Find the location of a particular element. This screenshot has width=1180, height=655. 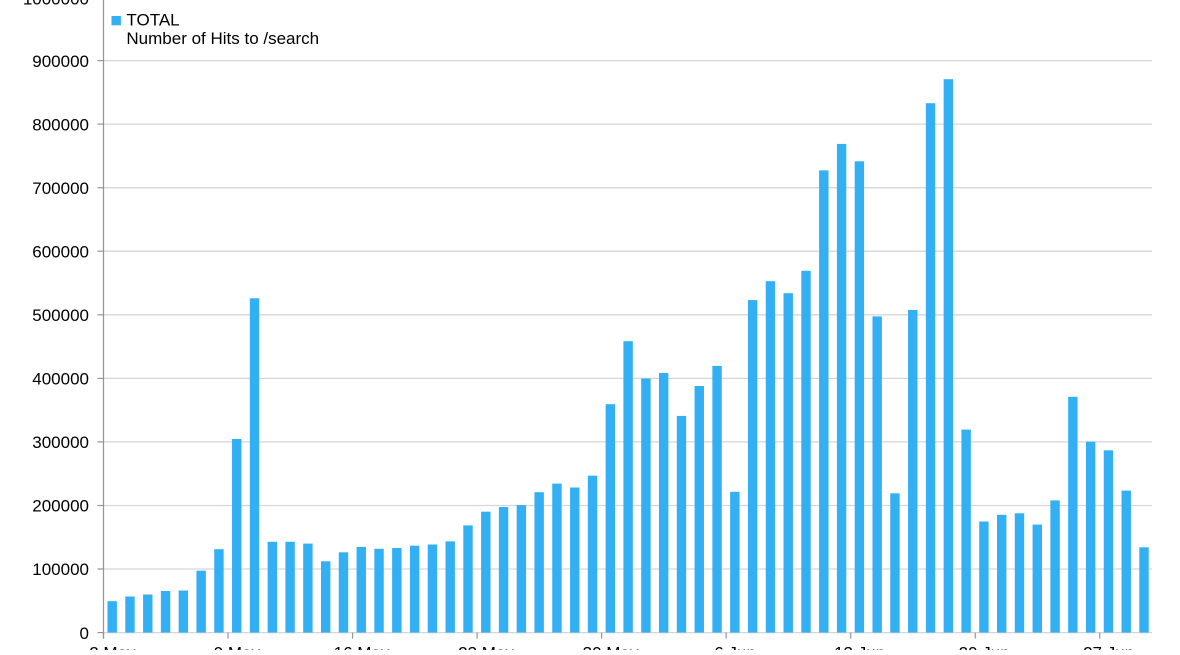

svg-text: 9 May is located at coordinates (237, 646).